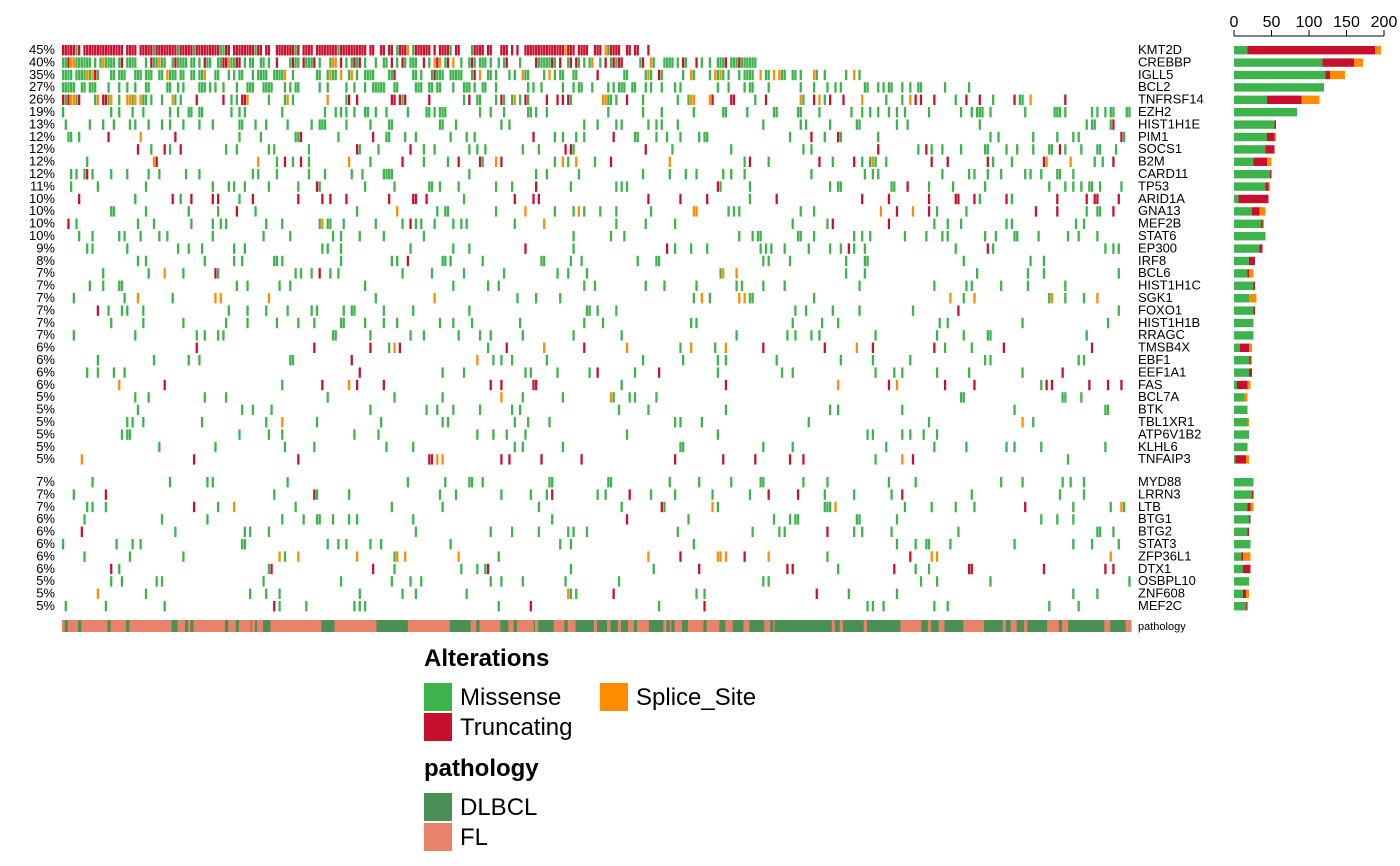 The width and height of the screenshot is (1400, 866). I want to click on cell-dtx1-truncating, so click(699, 569).